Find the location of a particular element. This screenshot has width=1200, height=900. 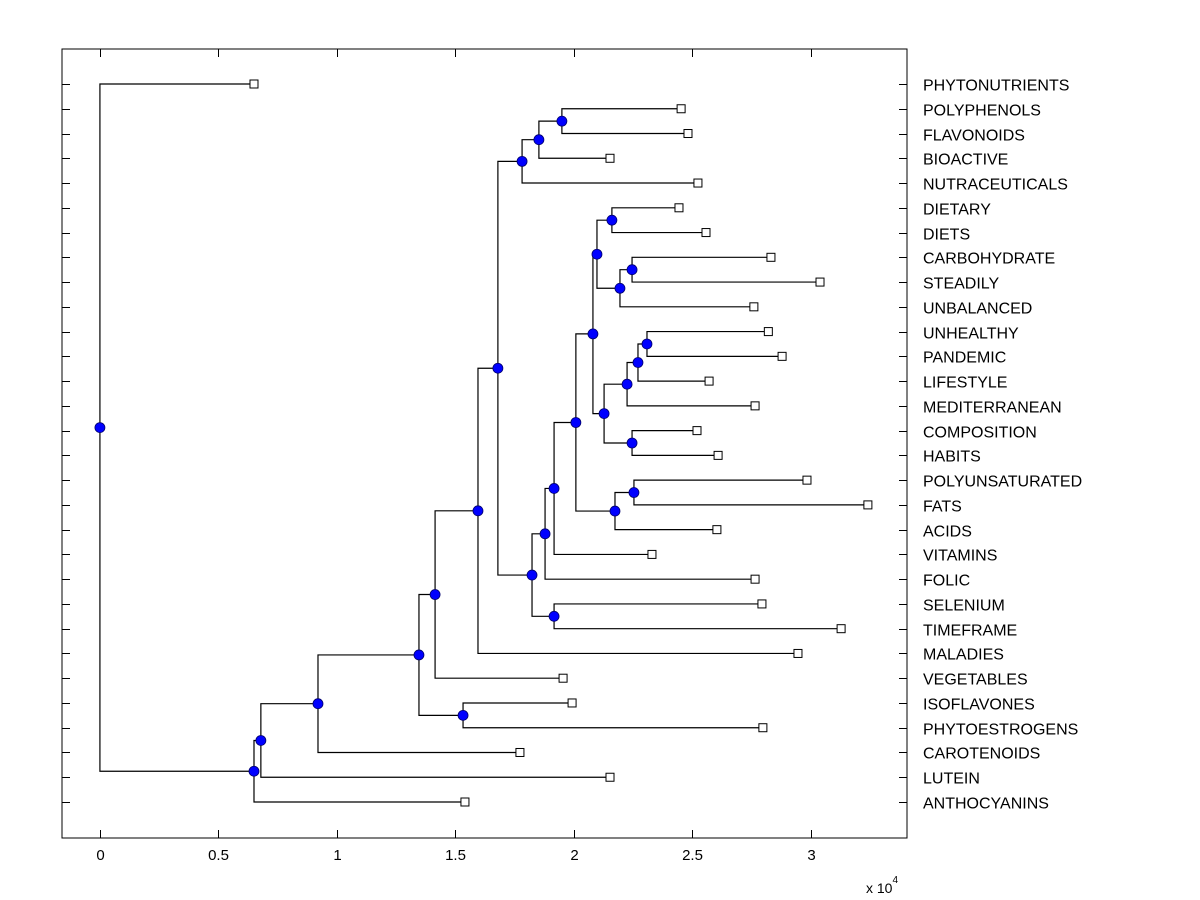

leaf-label-unhealthy: UNHEALTHY is located at coordinates (971, 334).